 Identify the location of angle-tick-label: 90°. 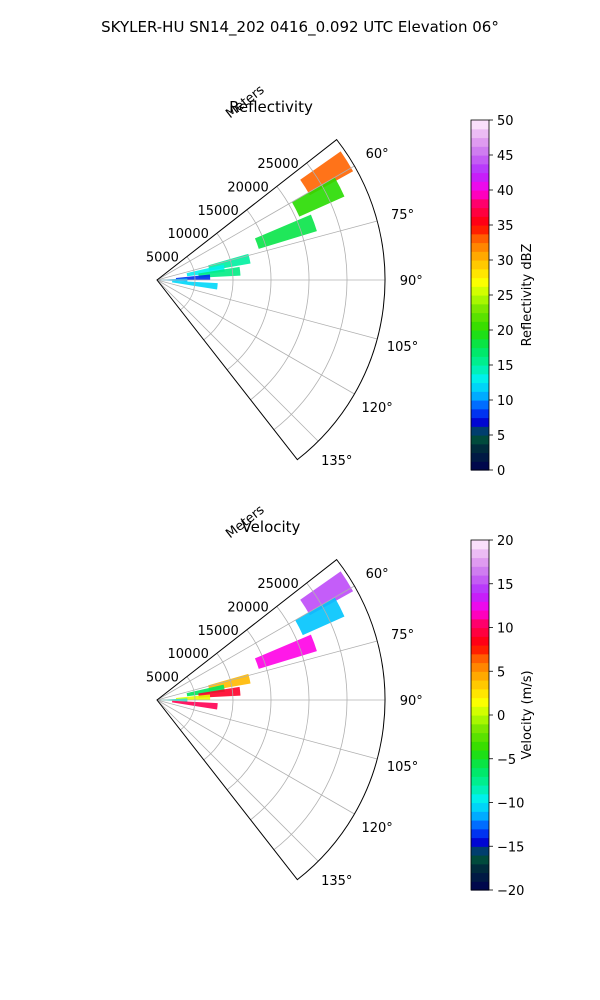
(411, 281).